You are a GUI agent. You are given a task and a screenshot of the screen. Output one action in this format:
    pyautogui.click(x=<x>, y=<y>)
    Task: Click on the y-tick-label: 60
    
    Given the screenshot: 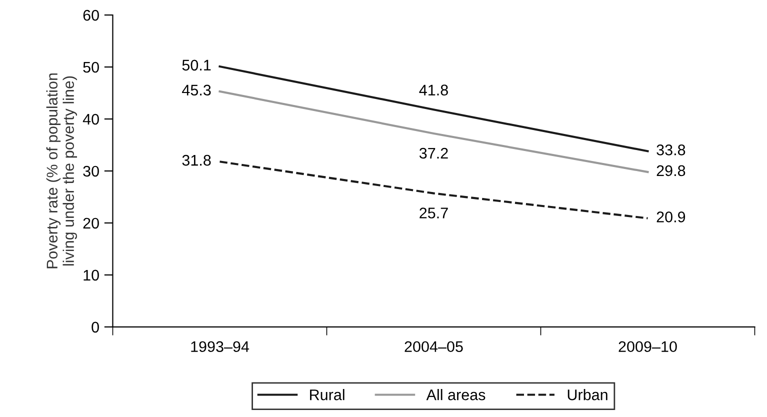 What is the action you would take?
    pyautogui.click(x=91, y=15)
    